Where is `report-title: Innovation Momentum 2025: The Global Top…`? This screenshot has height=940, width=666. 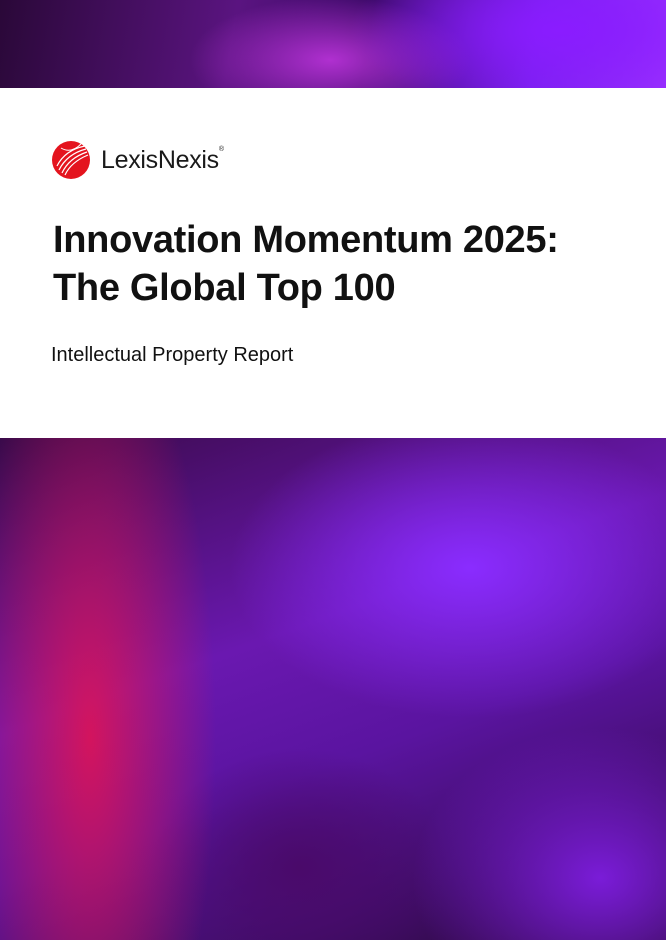 report-title: Innovation Momentum 2025: The Global Top… is located at coordinates (306, 264).